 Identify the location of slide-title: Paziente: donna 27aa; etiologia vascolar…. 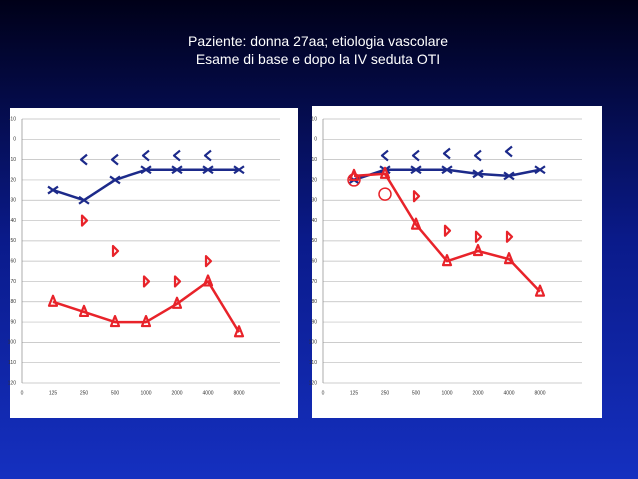
(318, 41).